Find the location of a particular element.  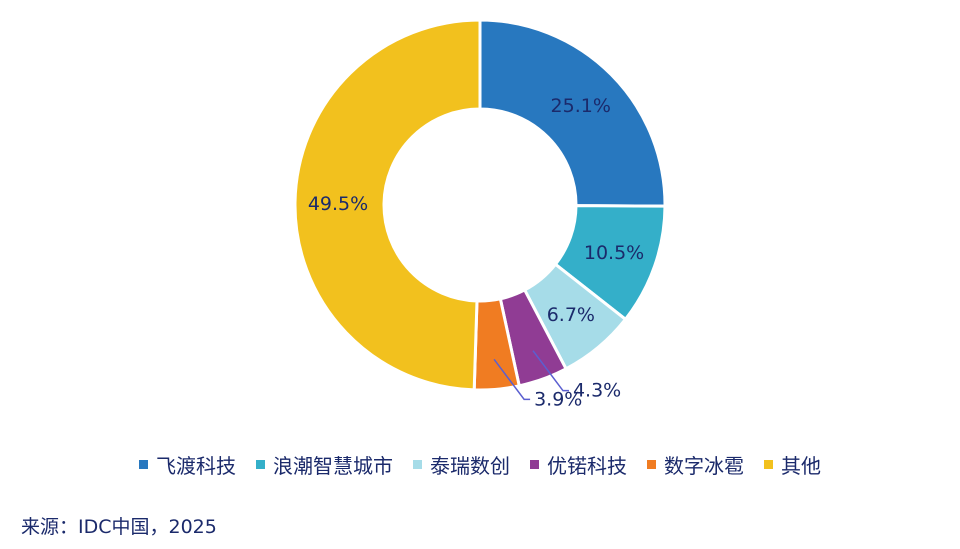

source-note: 来源：IDC中国，2025 is located at coordinates (119, 527).